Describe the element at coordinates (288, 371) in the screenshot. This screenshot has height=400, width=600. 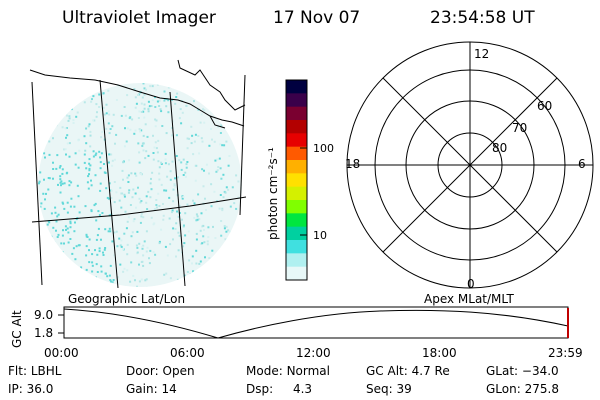
I see `status-mode: Mode: Normal` at that location.